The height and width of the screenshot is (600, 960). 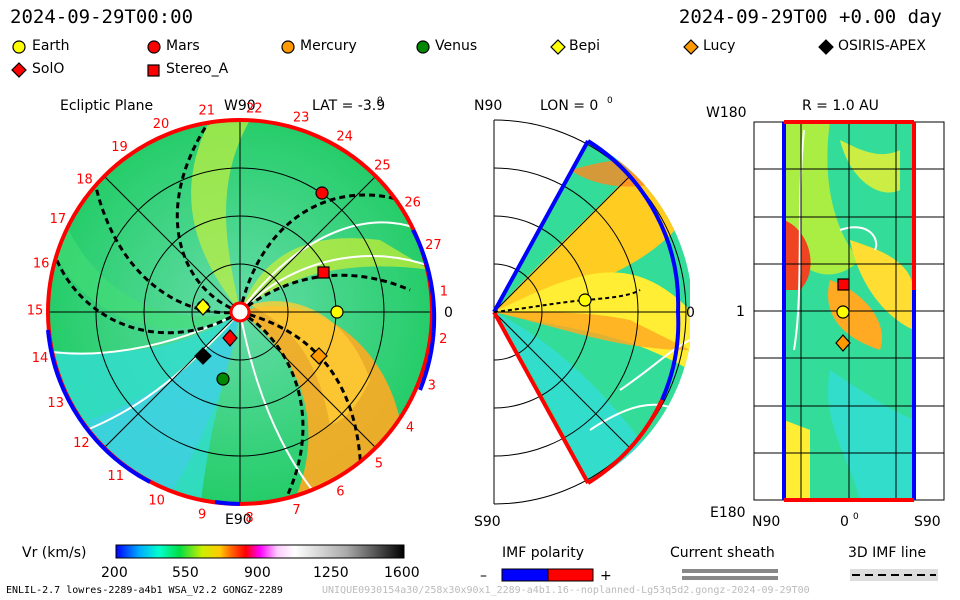 What do you see at coordinates (927, 522) in the screenshot?
I see `sphere-s90-label: S90` at bounding box center [927, 522].